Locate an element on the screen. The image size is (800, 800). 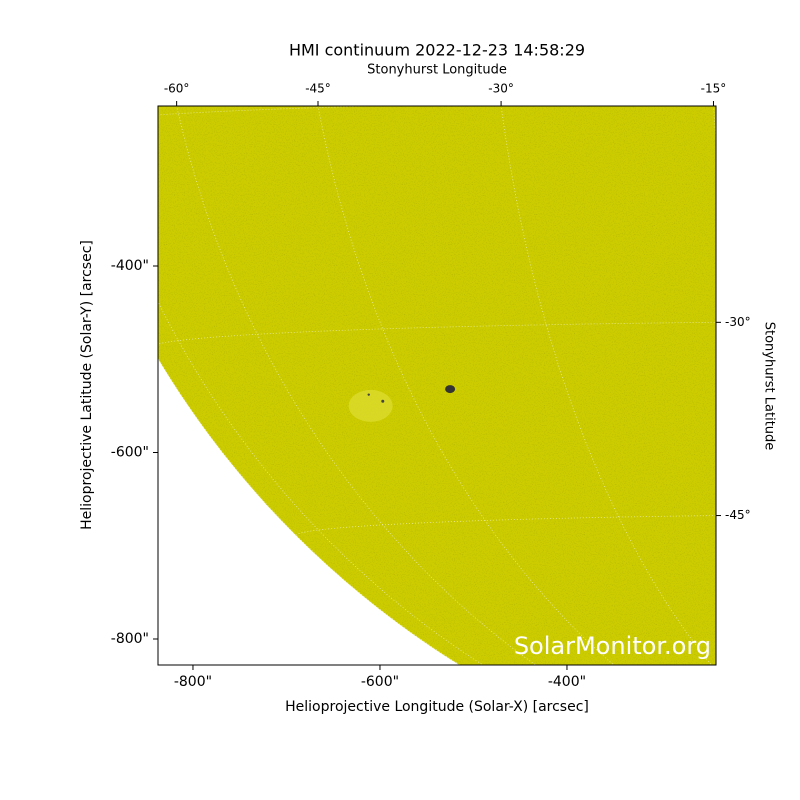
sunspot is located at coordinates (450, 389).